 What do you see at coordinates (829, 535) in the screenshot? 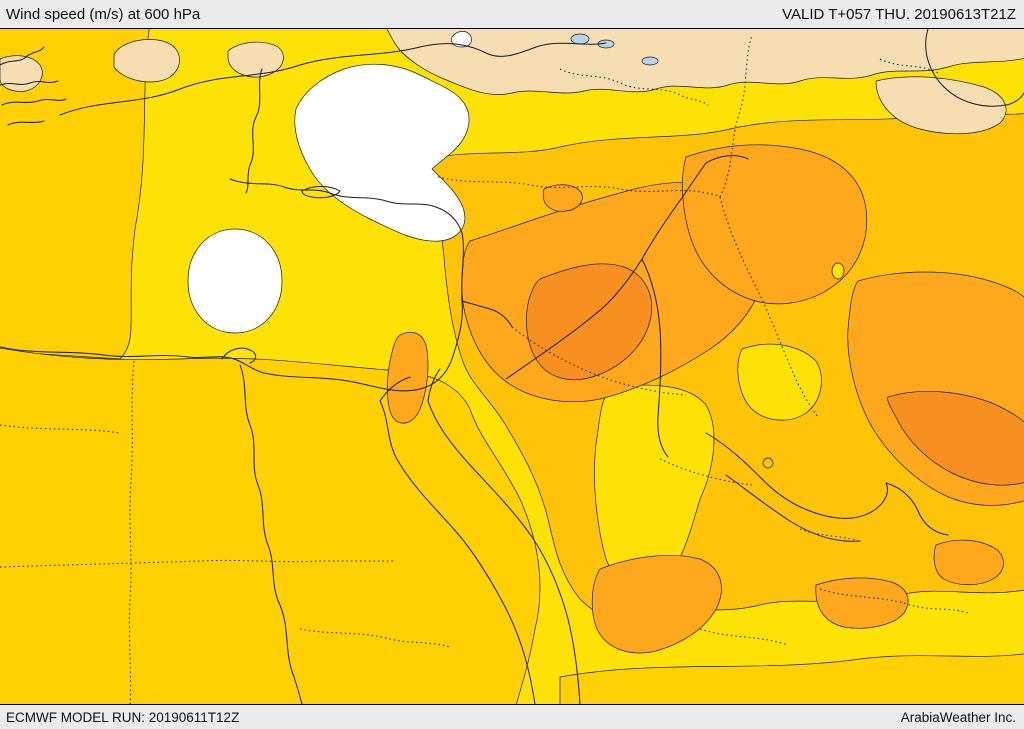
I see `border-uae-qatar` at bounding box center [829, 535].